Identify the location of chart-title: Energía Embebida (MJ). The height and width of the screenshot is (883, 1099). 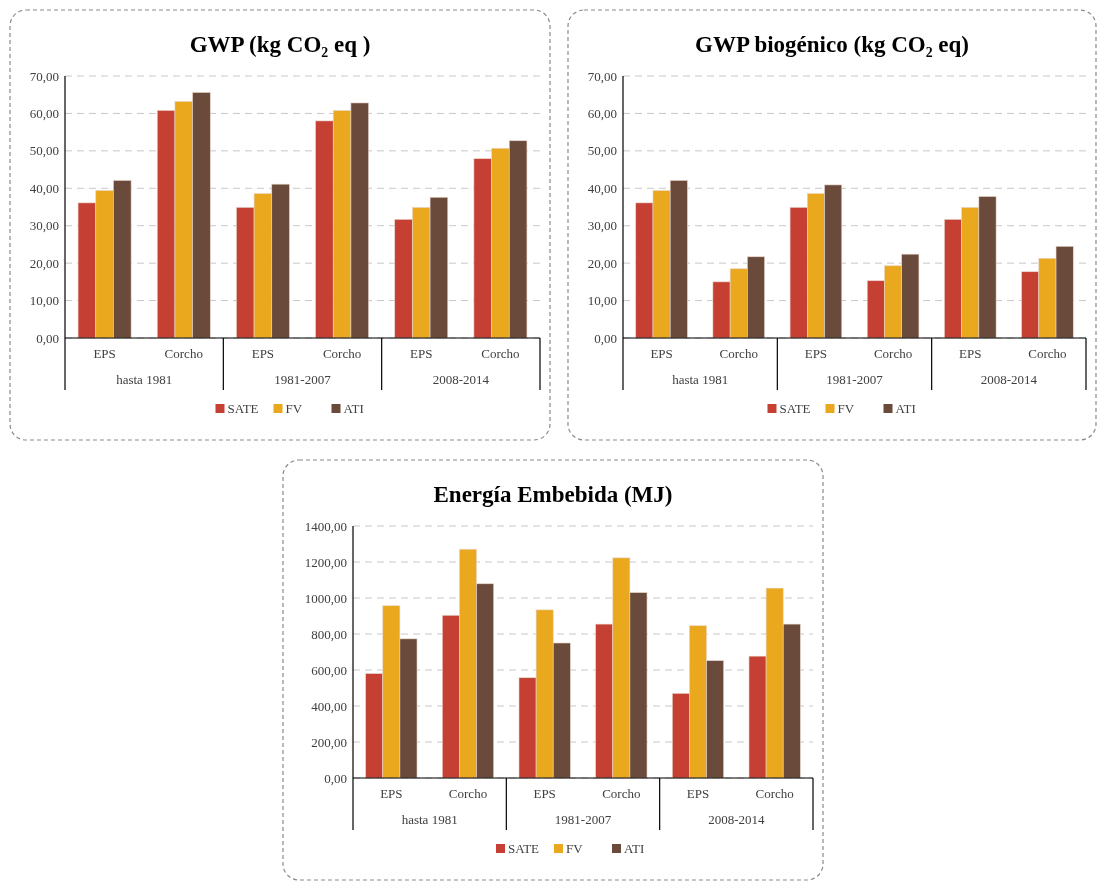
(553, 494).